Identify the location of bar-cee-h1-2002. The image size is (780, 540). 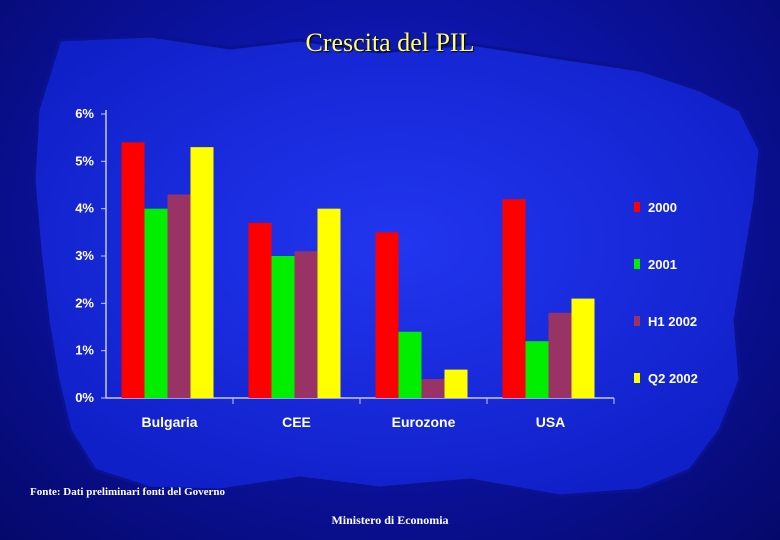
(306, 324).